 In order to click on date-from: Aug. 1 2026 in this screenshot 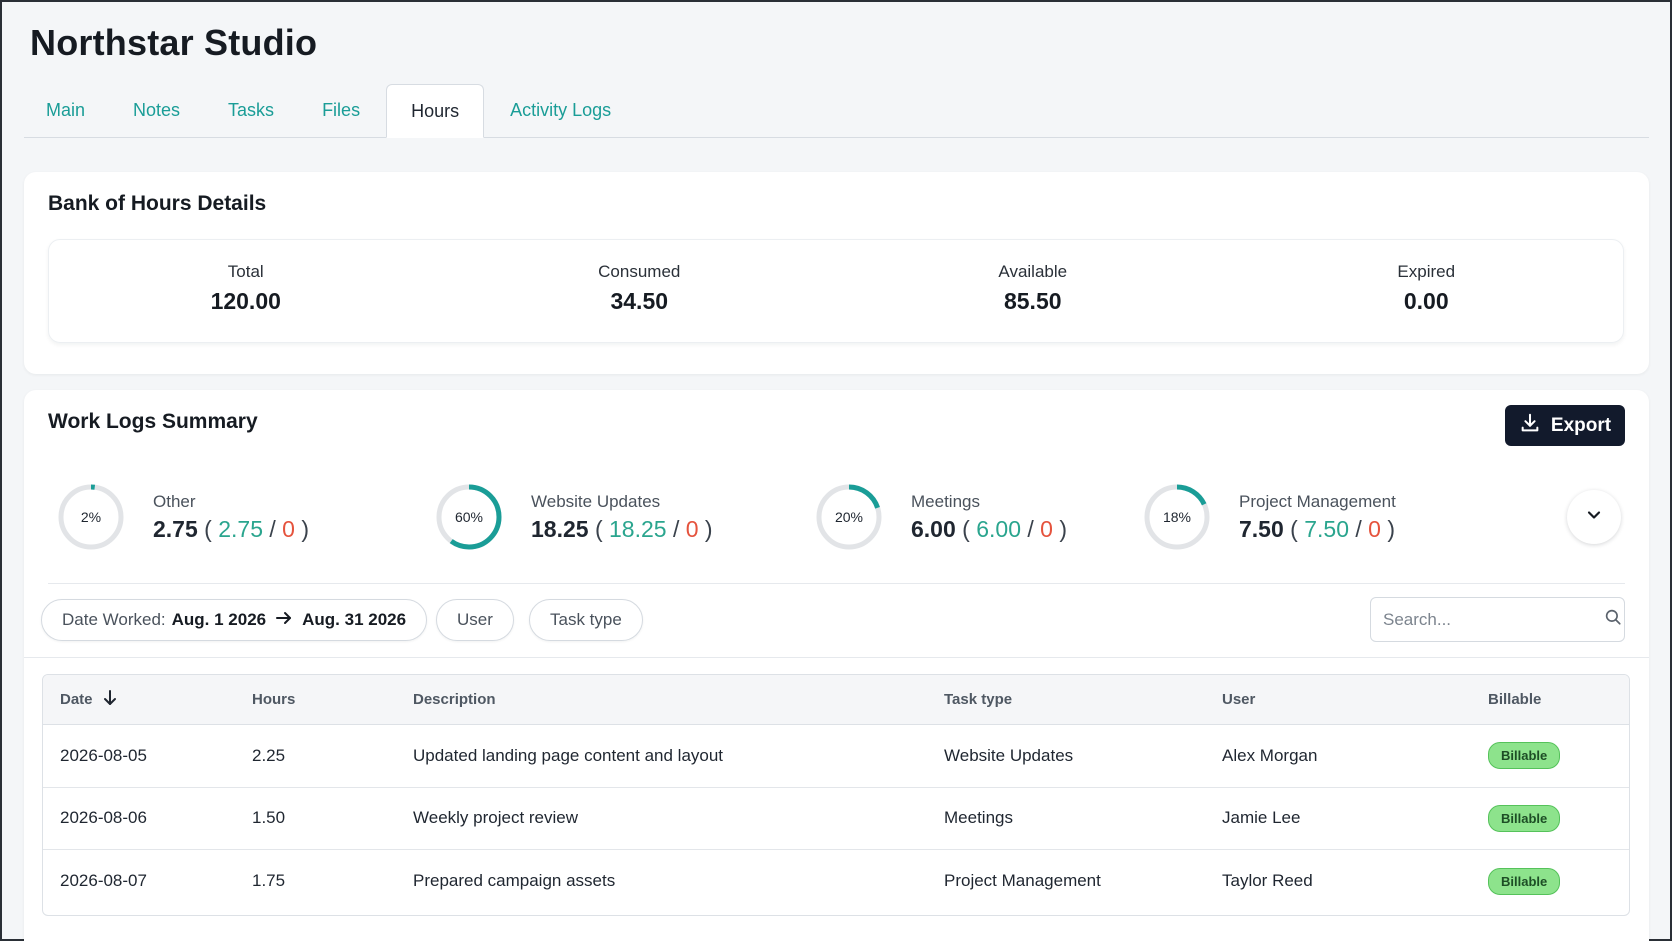, I will do `click(219, 619)`.